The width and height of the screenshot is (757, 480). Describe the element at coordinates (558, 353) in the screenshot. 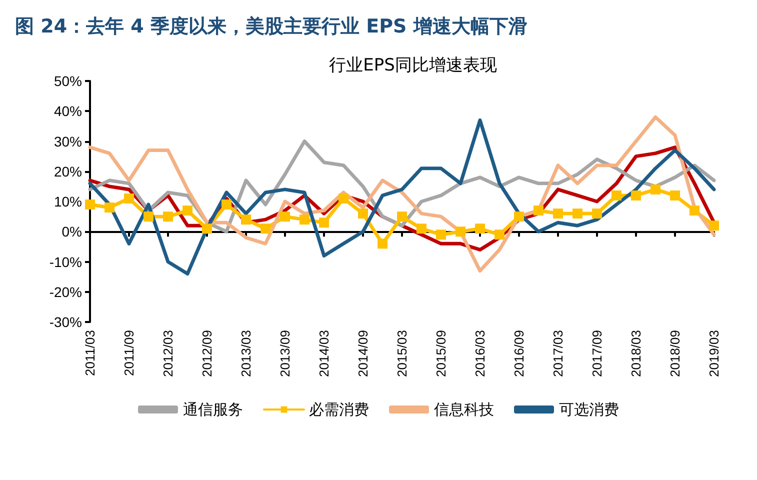

I see `x-tick-label: 2017/03` at that location.